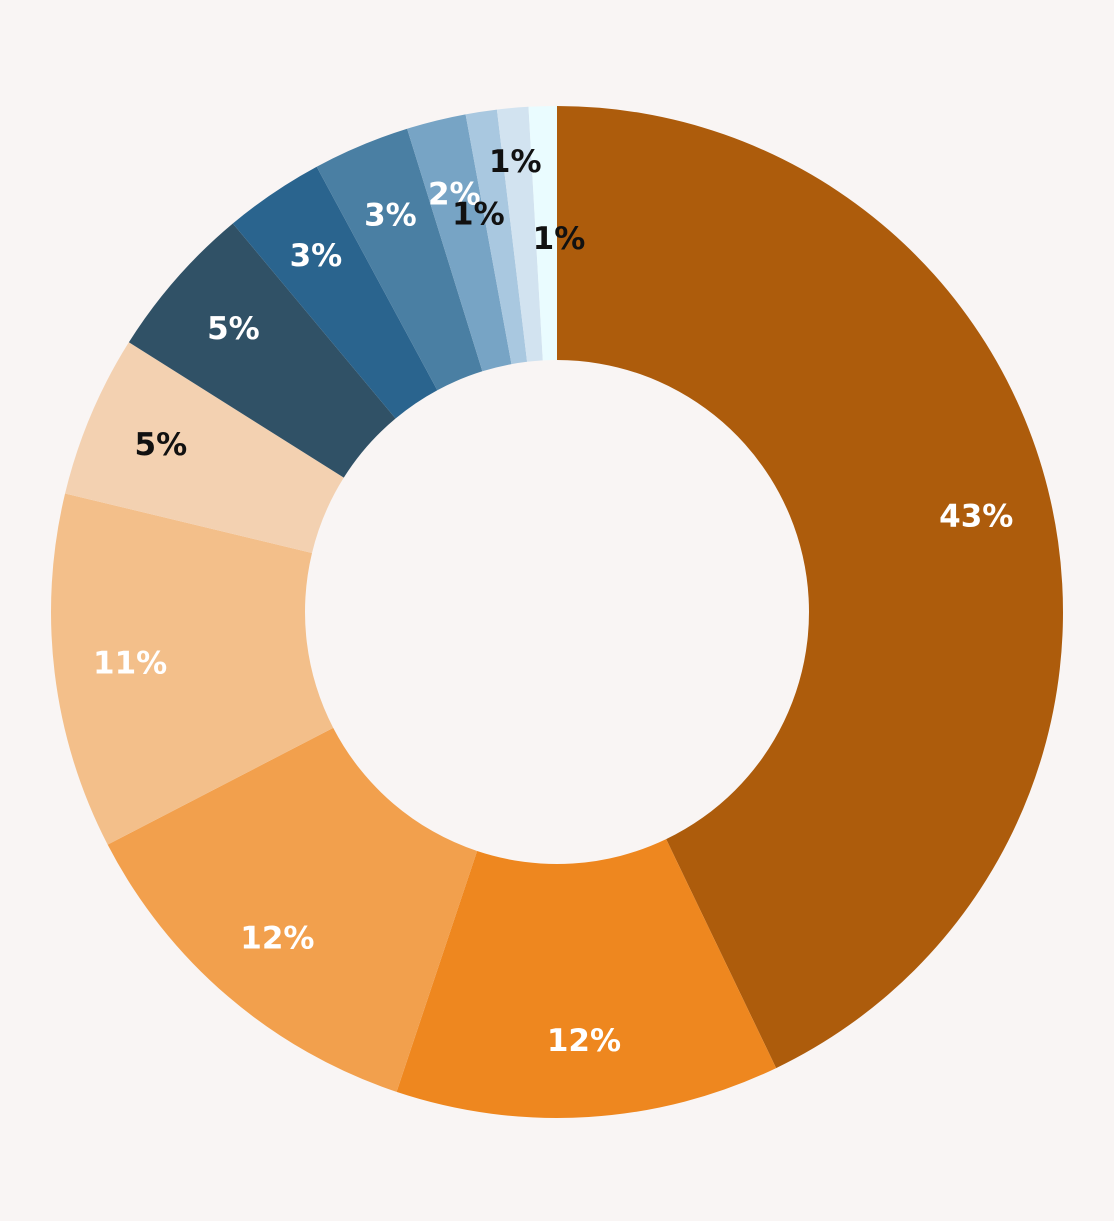 This screenshot has width=1114, height=1221. I want to click on slice-label-11: 1%, so click(515, 162).